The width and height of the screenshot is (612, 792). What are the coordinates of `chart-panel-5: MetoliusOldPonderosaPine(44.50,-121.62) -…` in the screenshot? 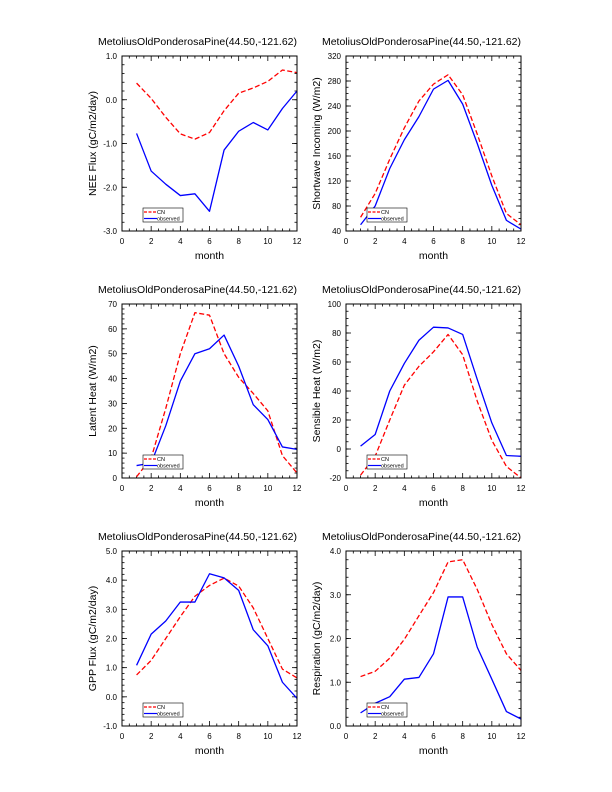 It's located at (194, 644).